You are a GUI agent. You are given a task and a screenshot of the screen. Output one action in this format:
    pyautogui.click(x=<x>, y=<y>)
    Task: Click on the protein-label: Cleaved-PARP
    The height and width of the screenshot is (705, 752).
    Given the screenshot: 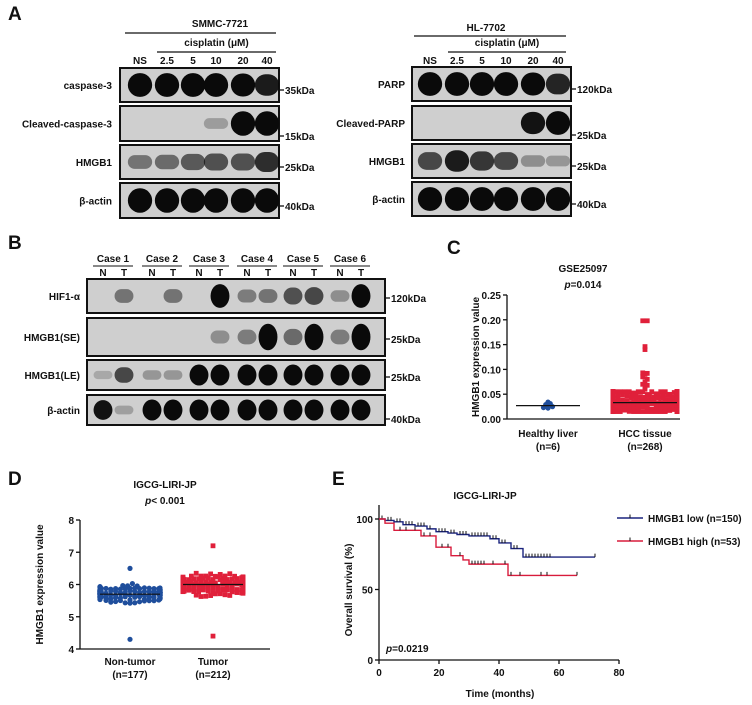 What is the action you would take?
    pyautogui.click(x=370, y=124)
    